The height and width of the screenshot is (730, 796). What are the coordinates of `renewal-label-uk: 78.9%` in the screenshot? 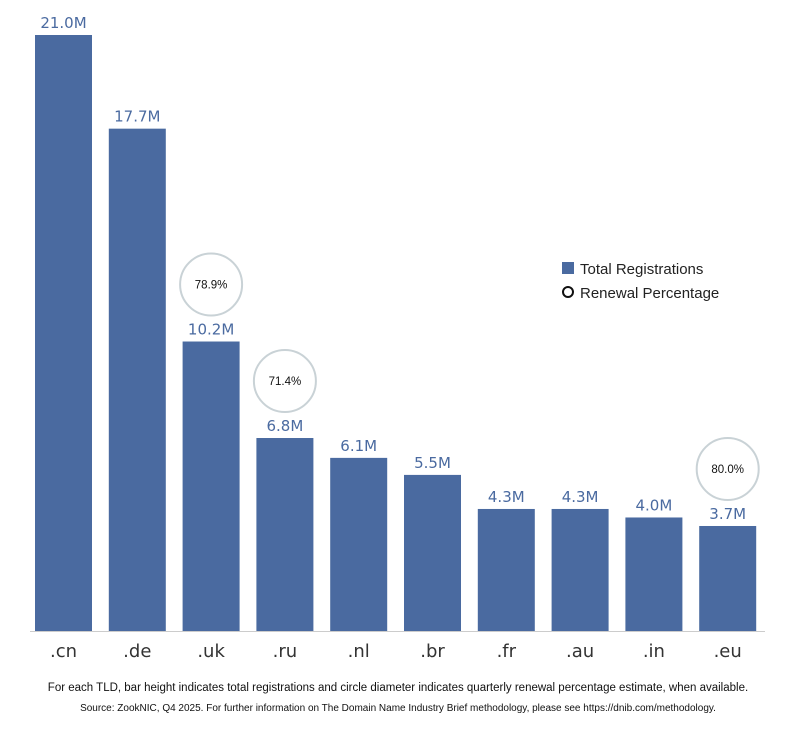 It's located at (211, 286).